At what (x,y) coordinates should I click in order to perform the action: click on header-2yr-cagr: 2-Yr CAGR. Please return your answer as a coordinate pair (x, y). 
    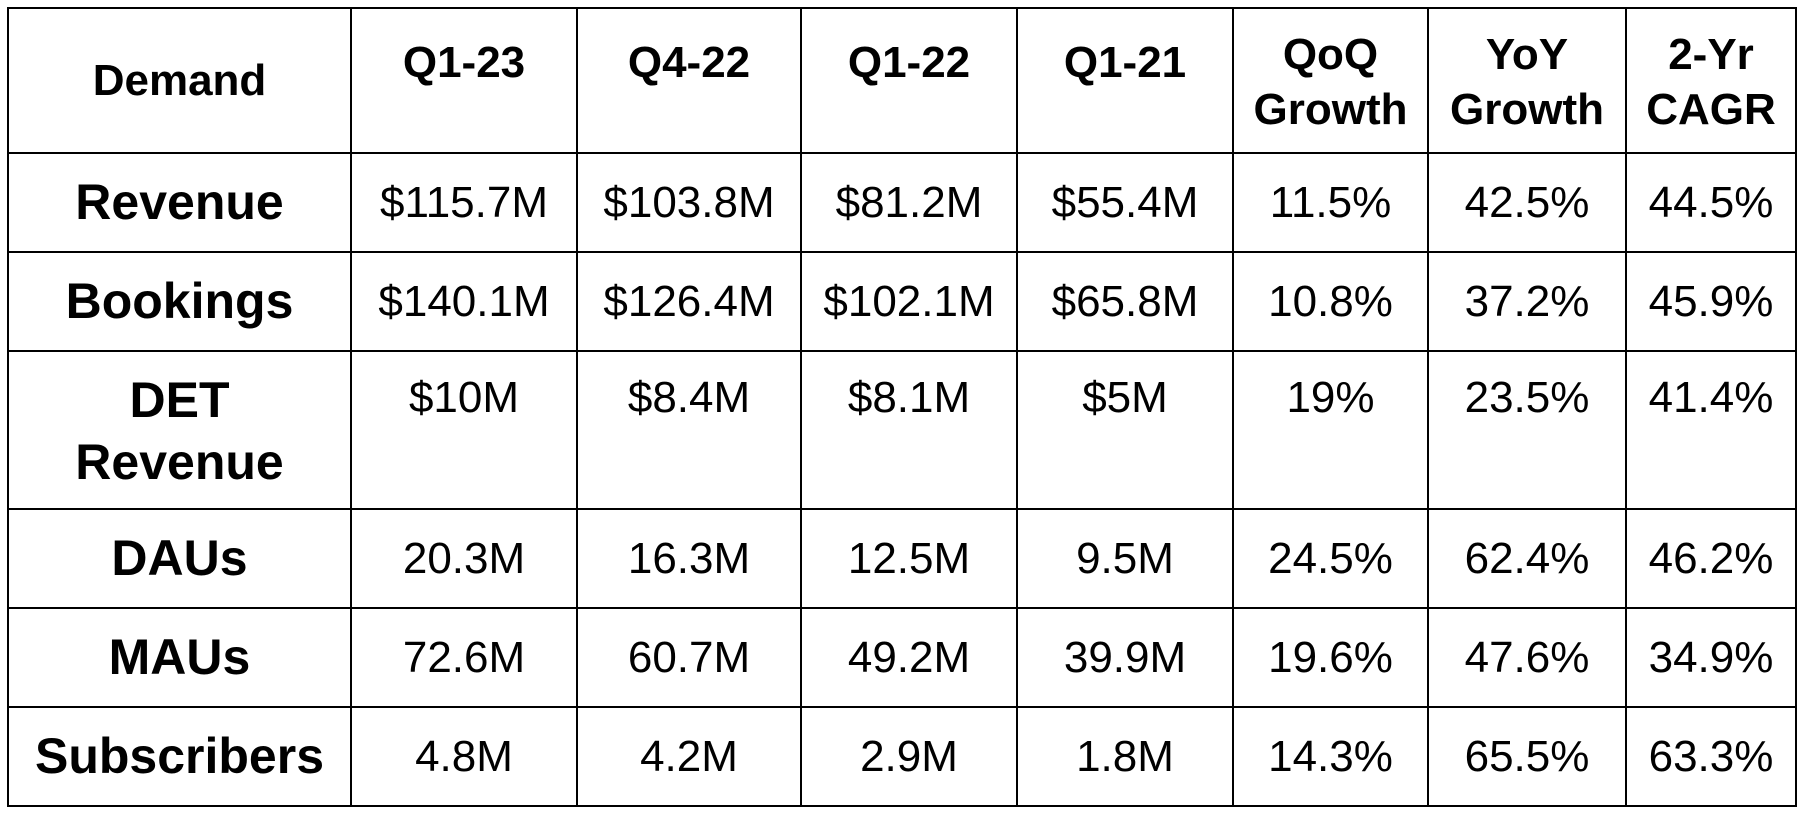
    Looking at the image, I should click on (1711, 80).